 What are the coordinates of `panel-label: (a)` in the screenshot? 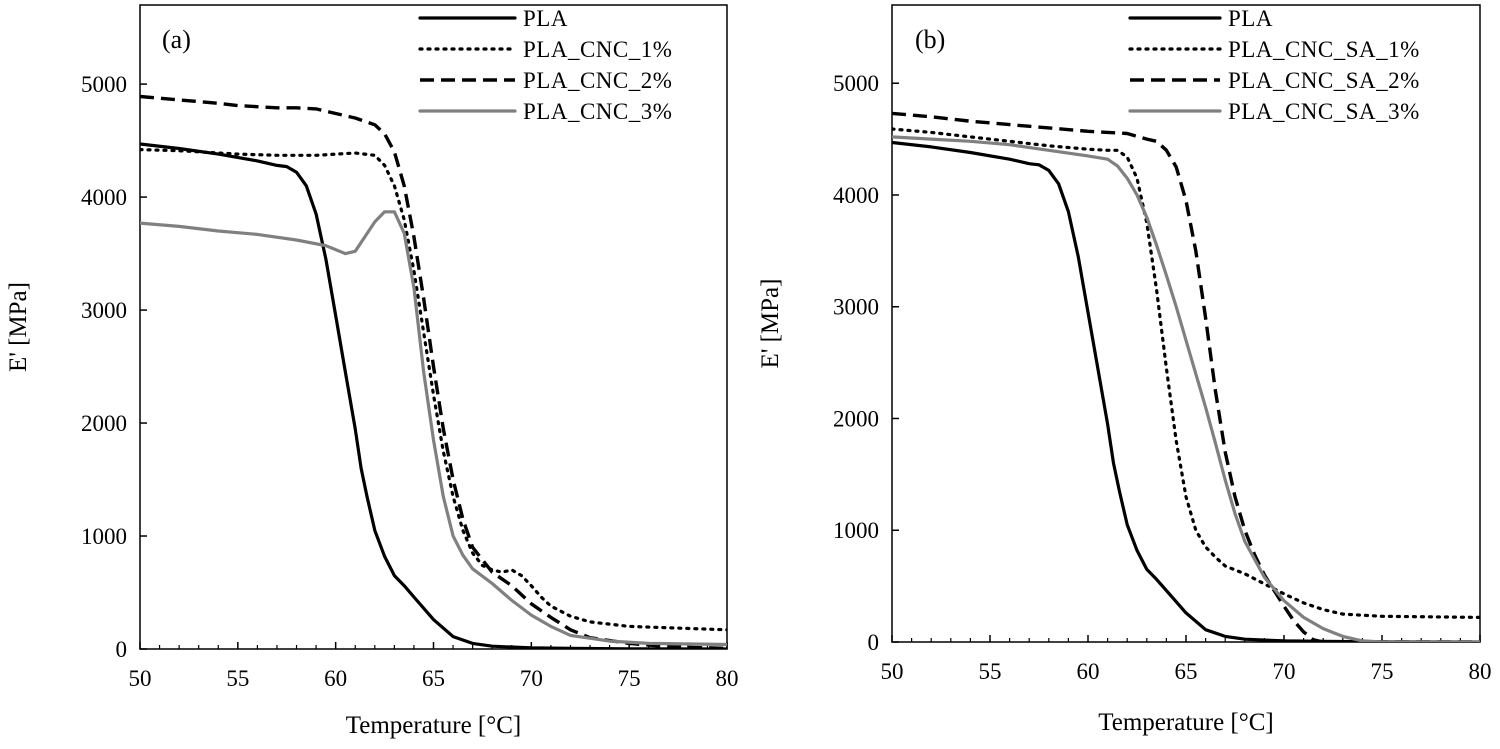 It's located at (176, 39).